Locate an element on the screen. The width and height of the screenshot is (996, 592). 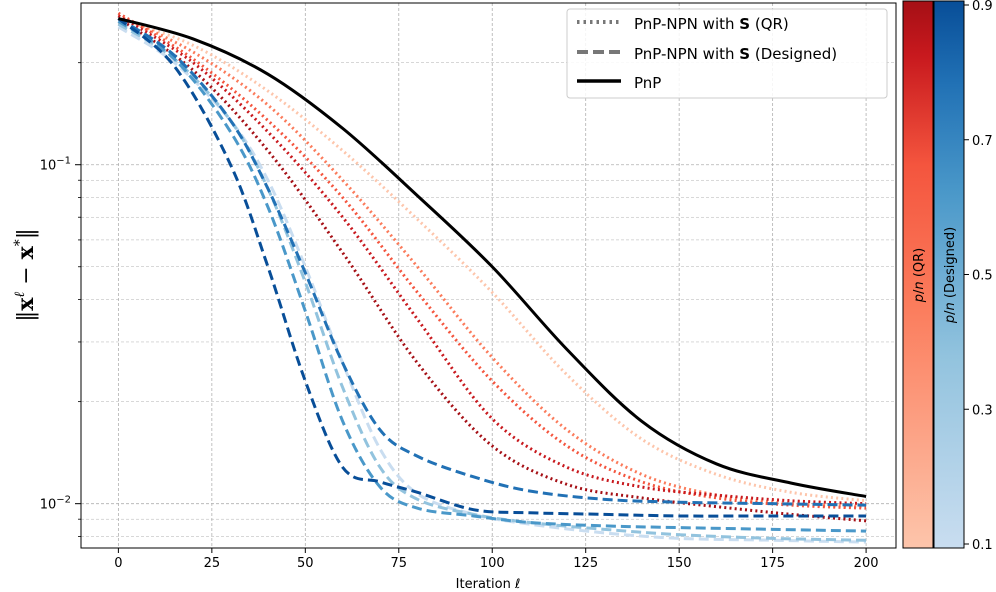
colorbar-designed-ticks: 0.1 0.3 0.5 0.7 0.9 is located at coordinates (978, 276).